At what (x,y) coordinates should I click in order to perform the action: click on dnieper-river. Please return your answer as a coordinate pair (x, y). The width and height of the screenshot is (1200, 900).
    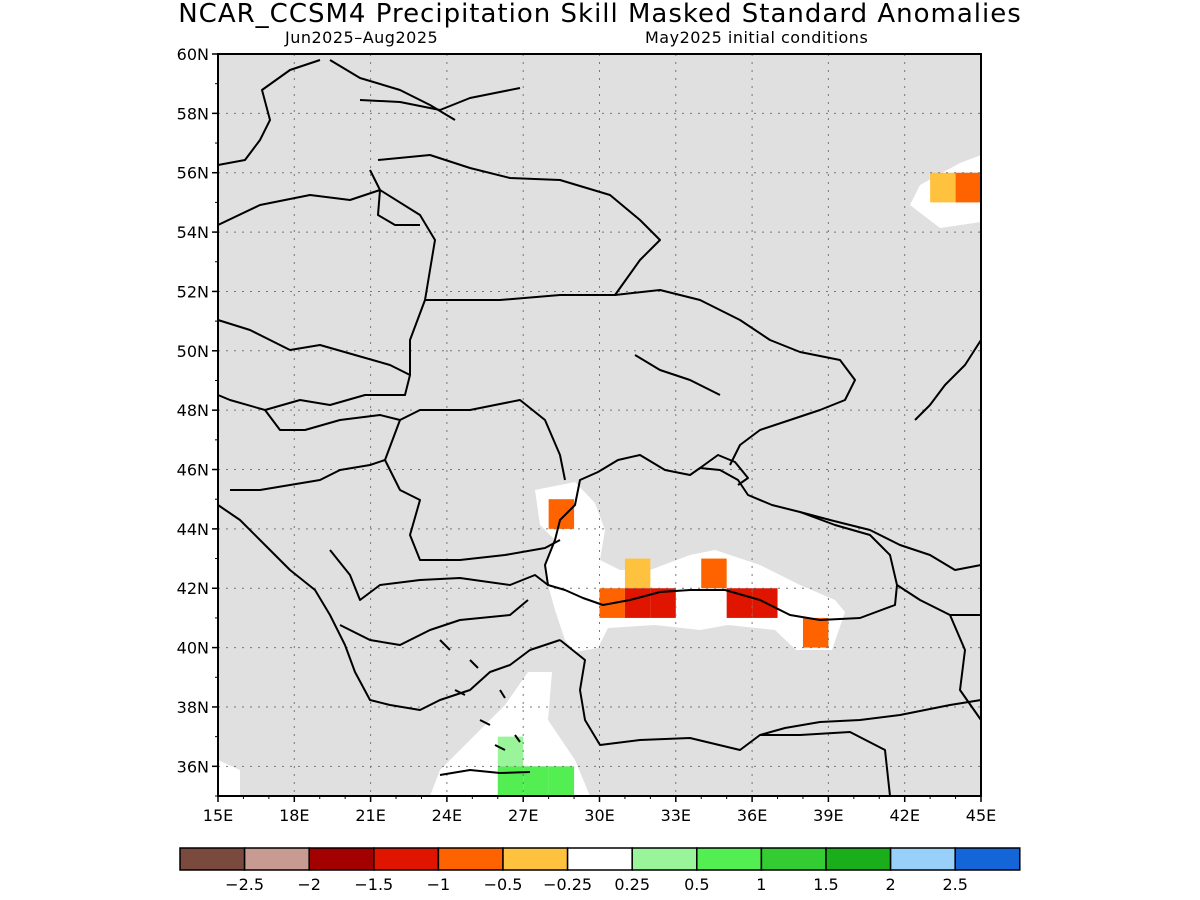
    Looking at the image, I should click on (677, 375).